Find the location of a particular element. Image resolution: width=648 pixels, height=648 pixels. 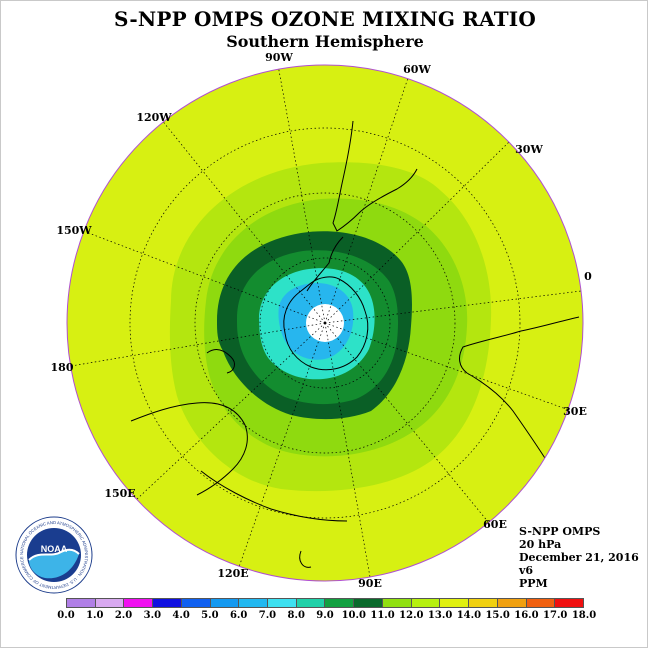

colorbar-tick-label: 18.0 is located at coordinates (584, 615).